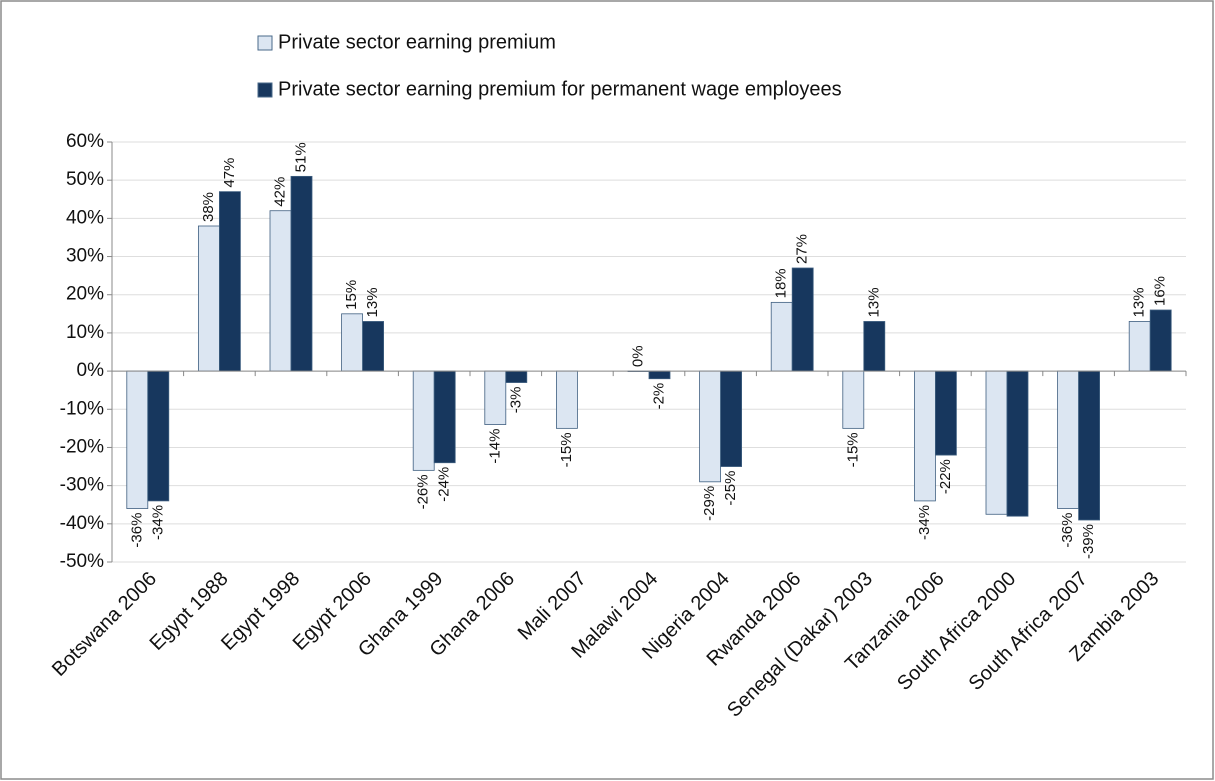 This screenshot has width=1215, height=781. I want to click on value-label: -29%, so click(709, 503).